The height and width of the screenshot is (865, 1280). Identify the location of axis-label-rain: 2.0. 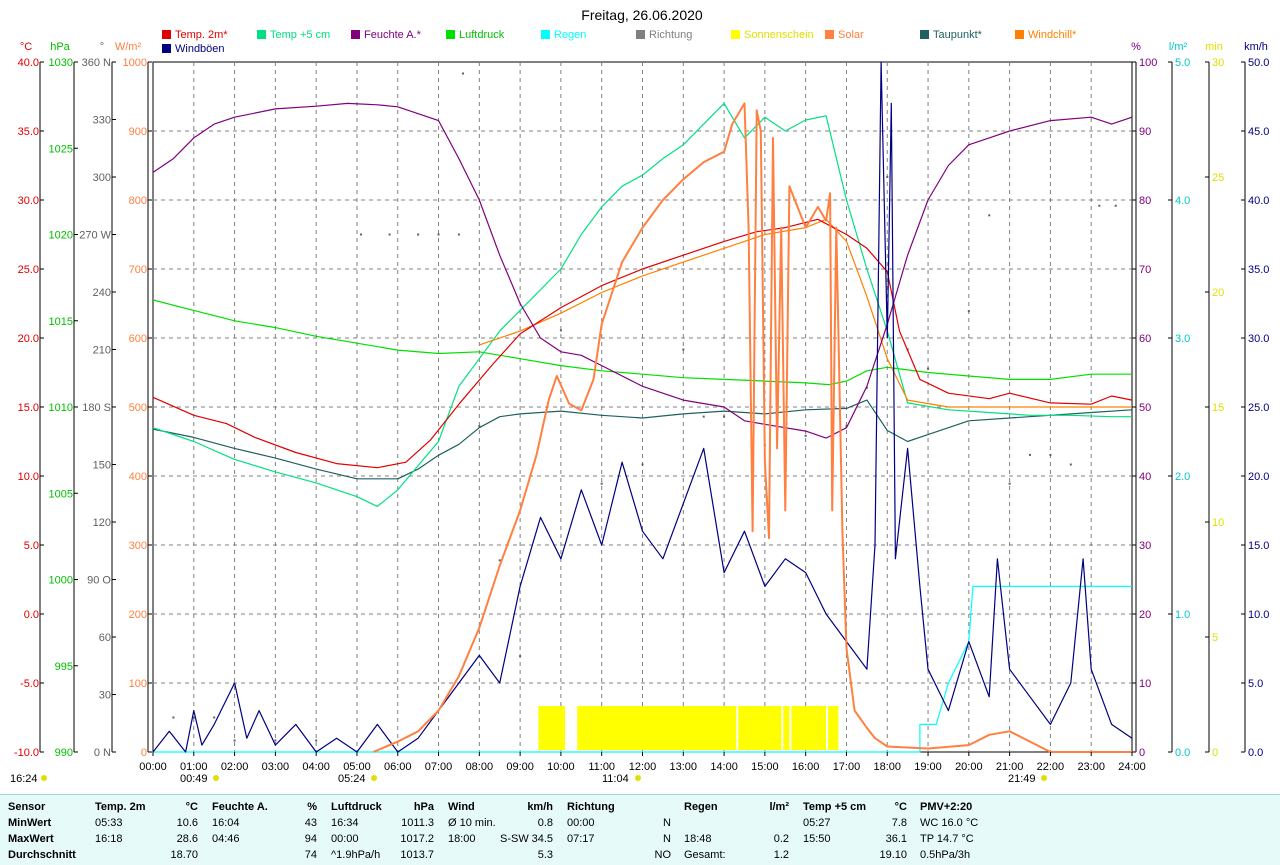
(1182, 477).